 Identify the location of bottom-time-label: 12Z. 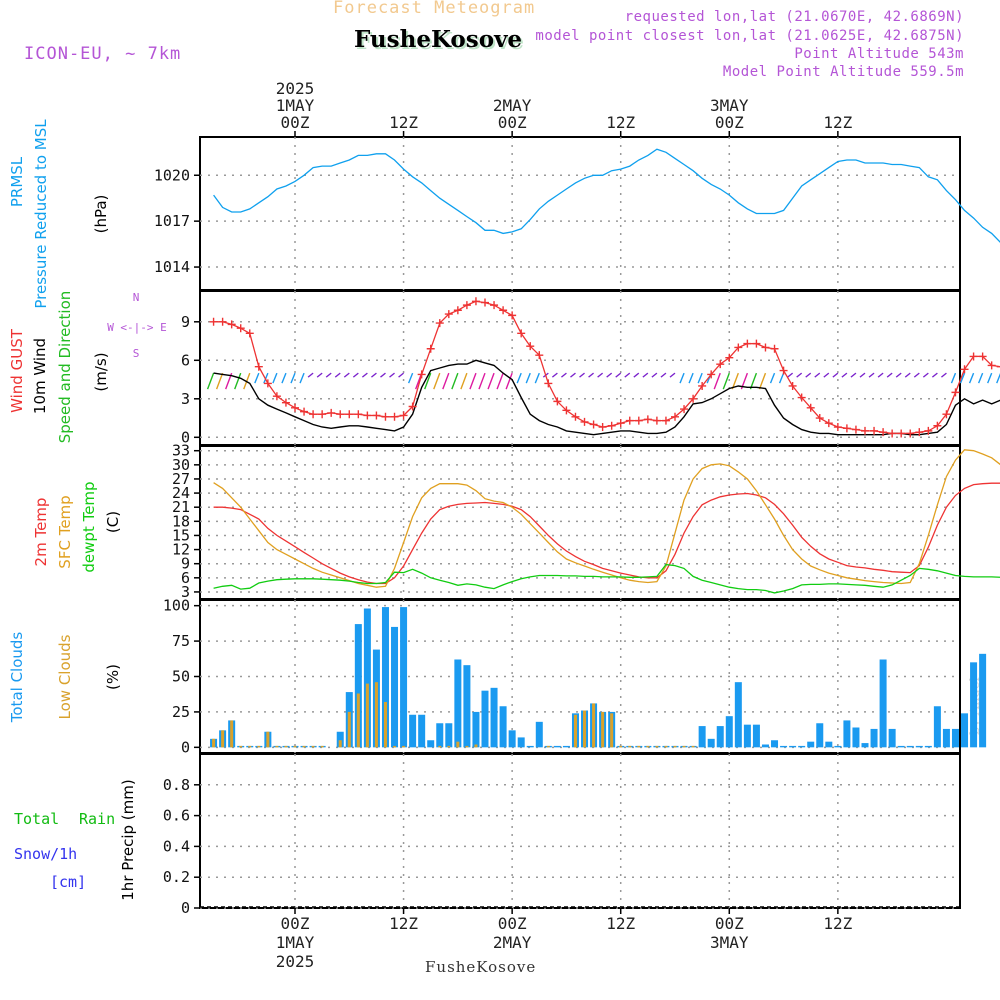
(620, 923).